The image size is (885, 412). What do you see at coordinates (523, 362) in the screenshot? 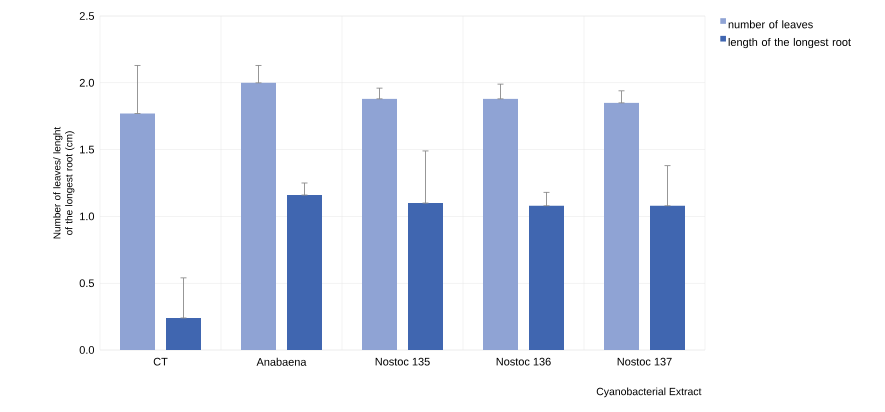
I see `x-tick-label: Nostoc 136` at bounding box center [523, 362].